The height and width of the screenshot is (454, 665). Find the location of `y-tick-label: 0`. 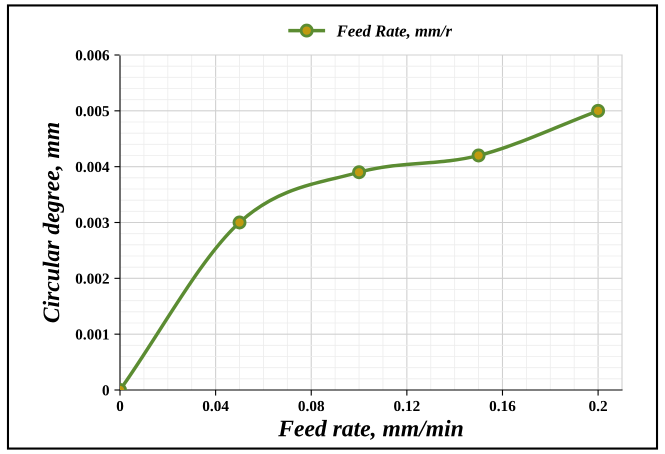

y-tick-label: 0 is located at coordinates (105, 390).